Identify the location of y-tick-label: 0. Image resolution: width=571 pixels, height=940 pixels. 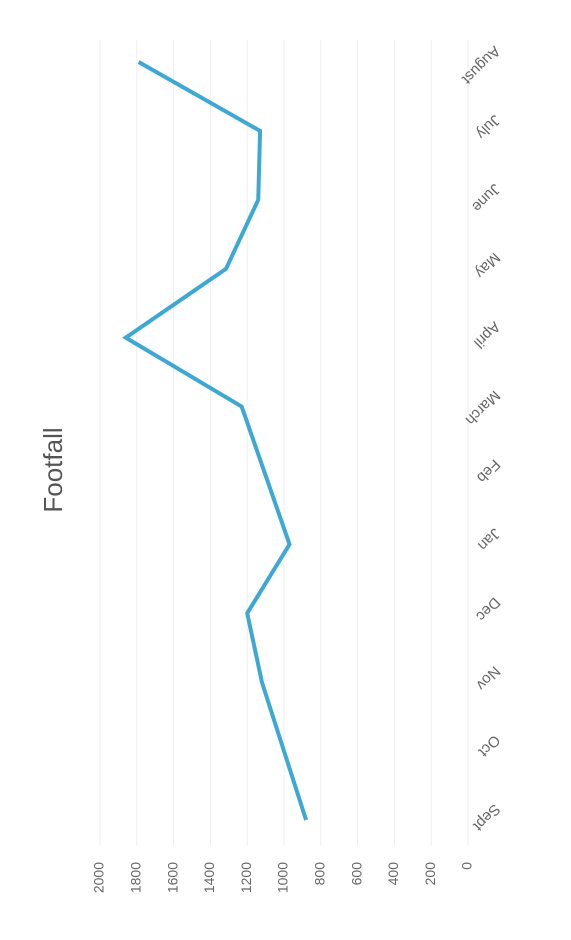
(467, 866).